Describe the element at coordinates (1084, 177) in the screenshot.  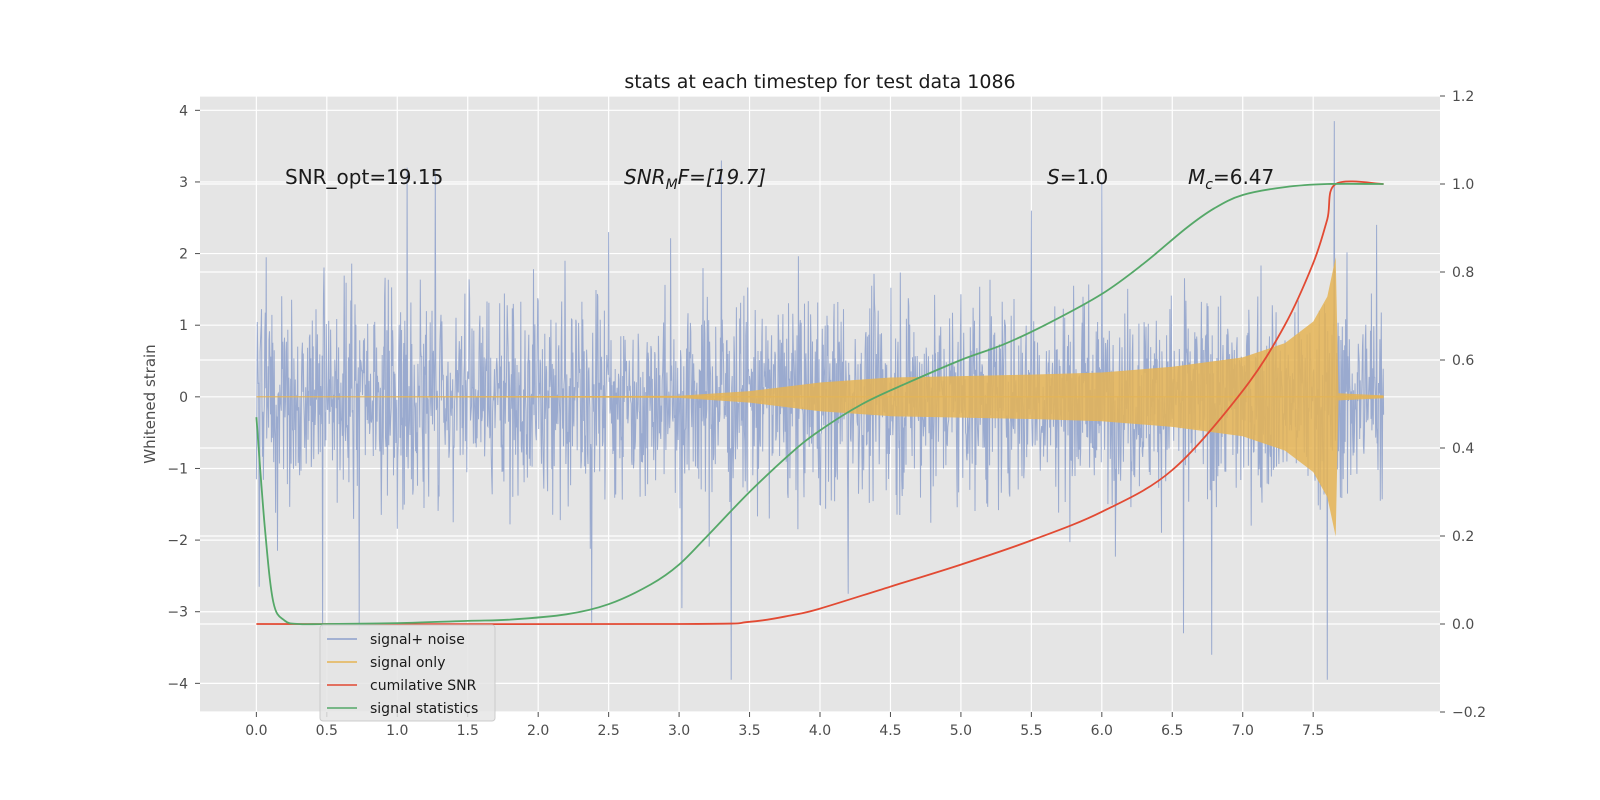
I see `annotation-s-val: =1.0` at that location.